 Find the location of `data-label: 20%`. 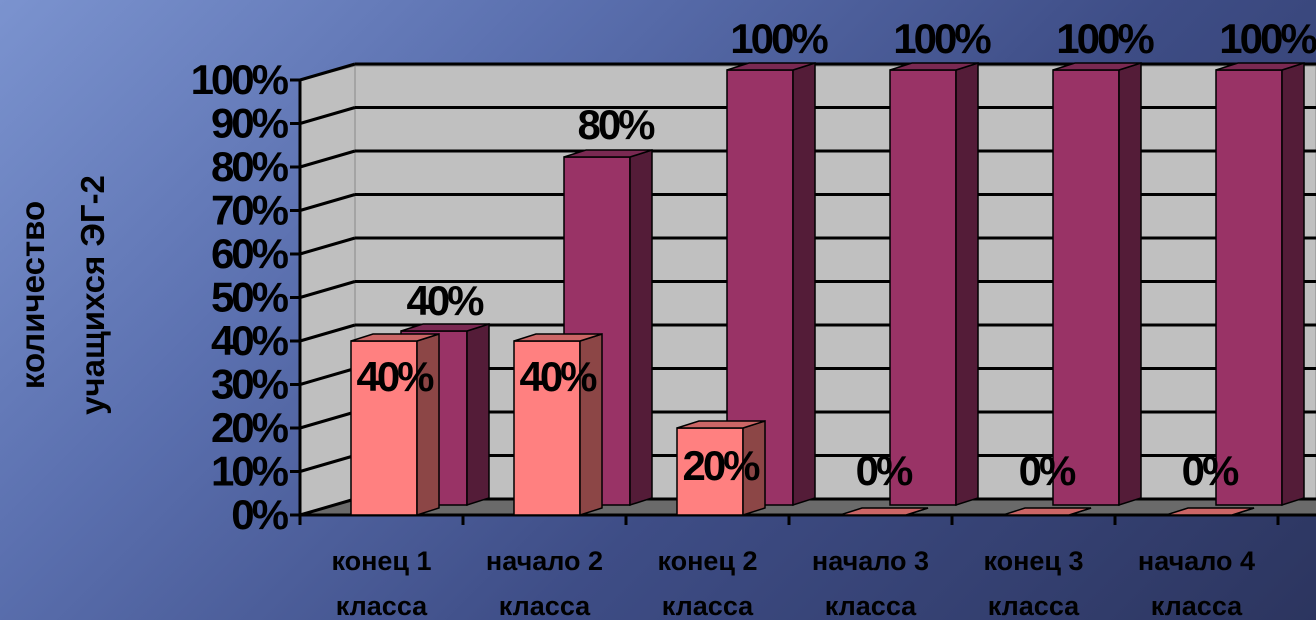

data-label: 20% is located at coordinates (721, 465).